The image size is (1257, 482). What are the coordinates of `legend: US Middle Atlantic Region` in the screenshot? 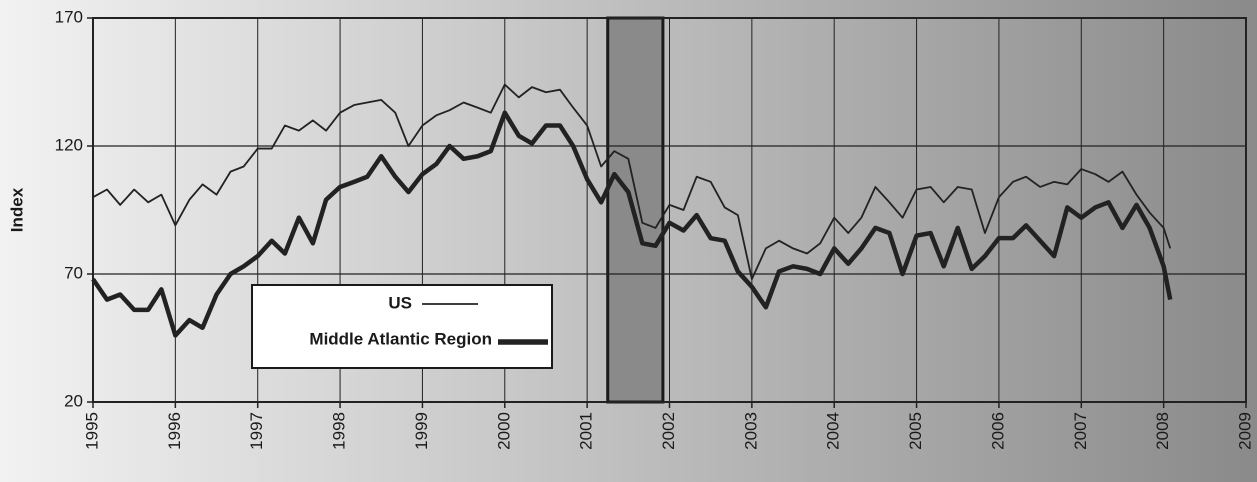 It's located at (402, 326).